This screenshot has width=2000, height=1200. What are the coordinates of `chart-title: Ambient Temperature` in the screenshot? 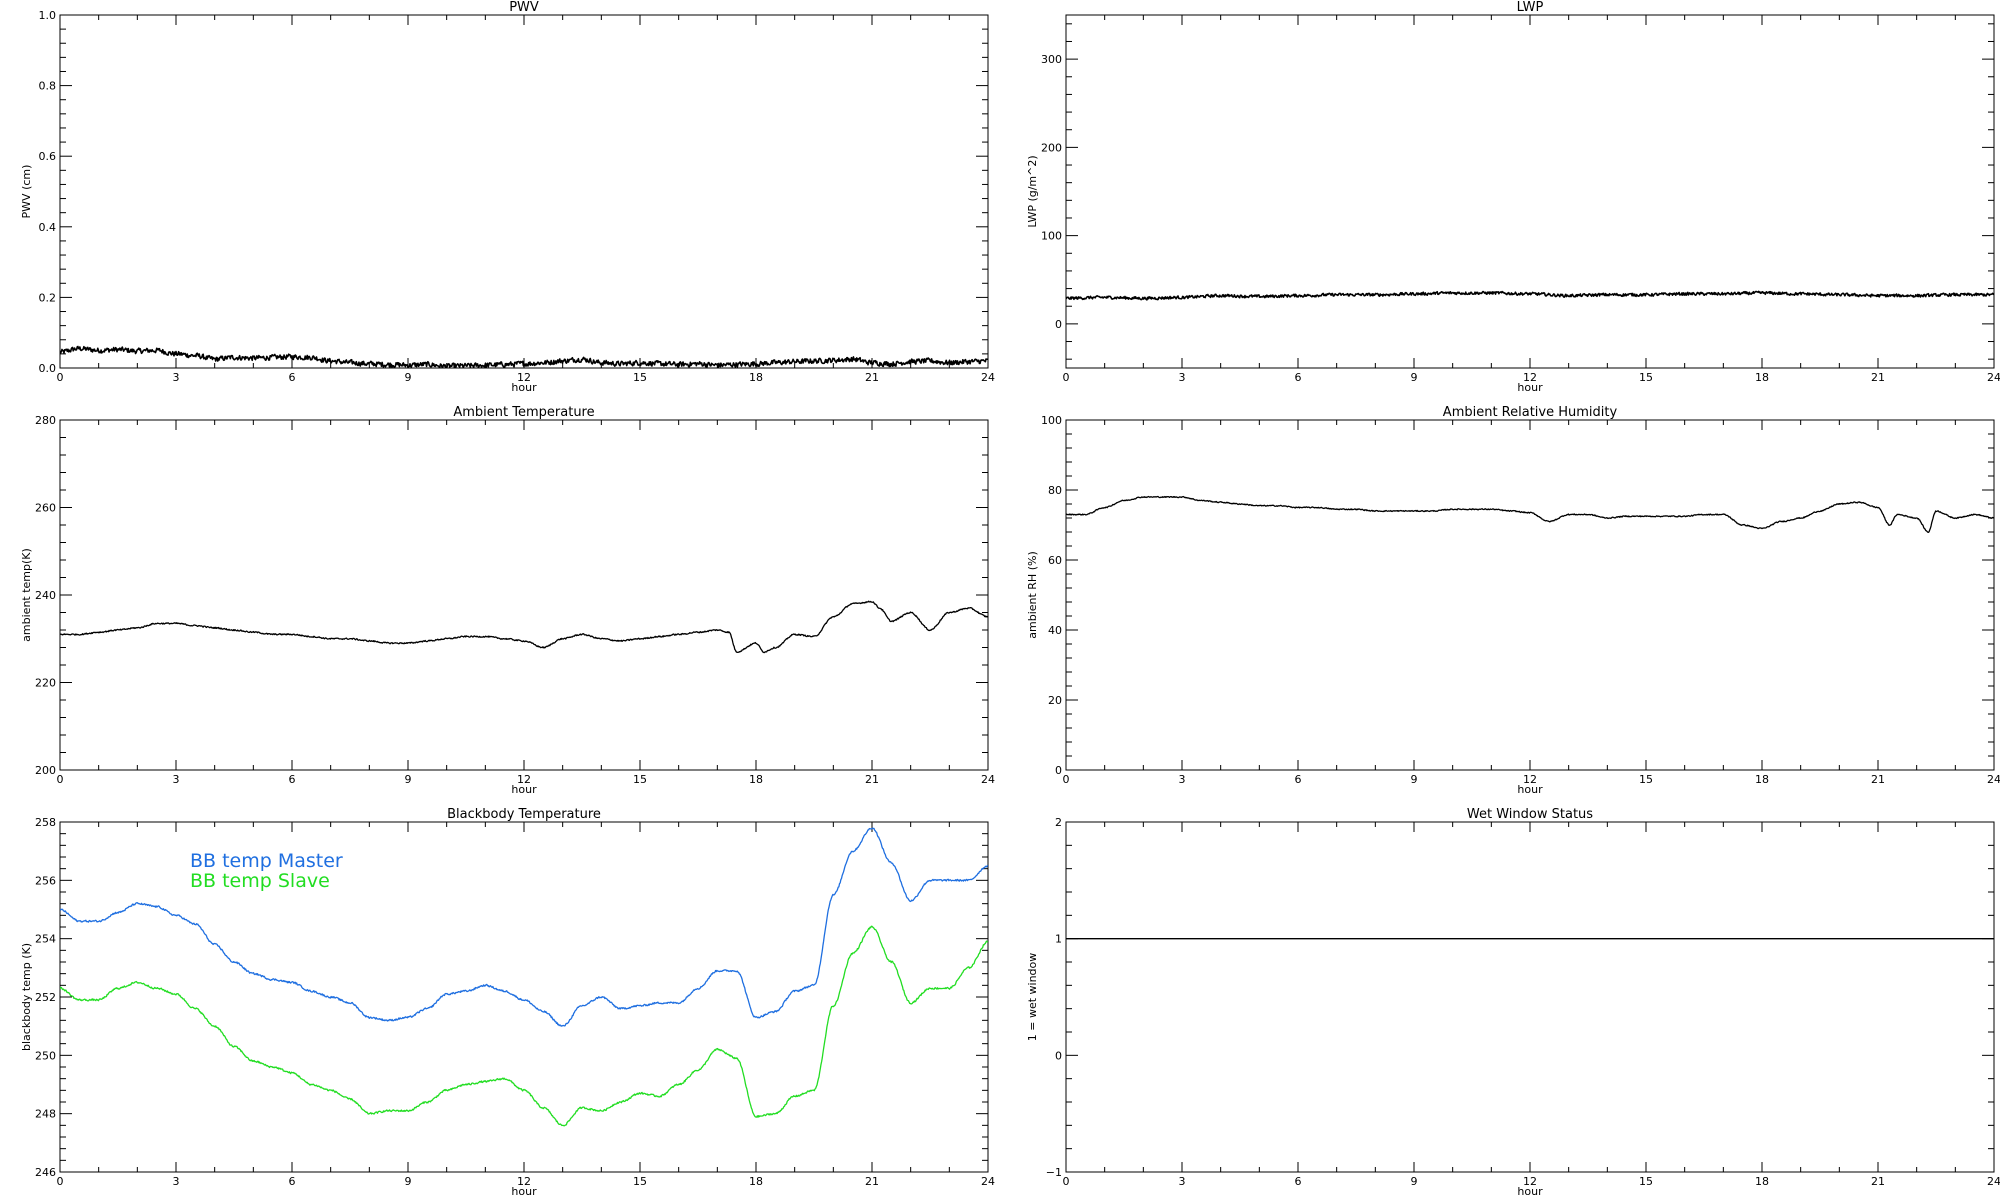 It's located at (523, 412).